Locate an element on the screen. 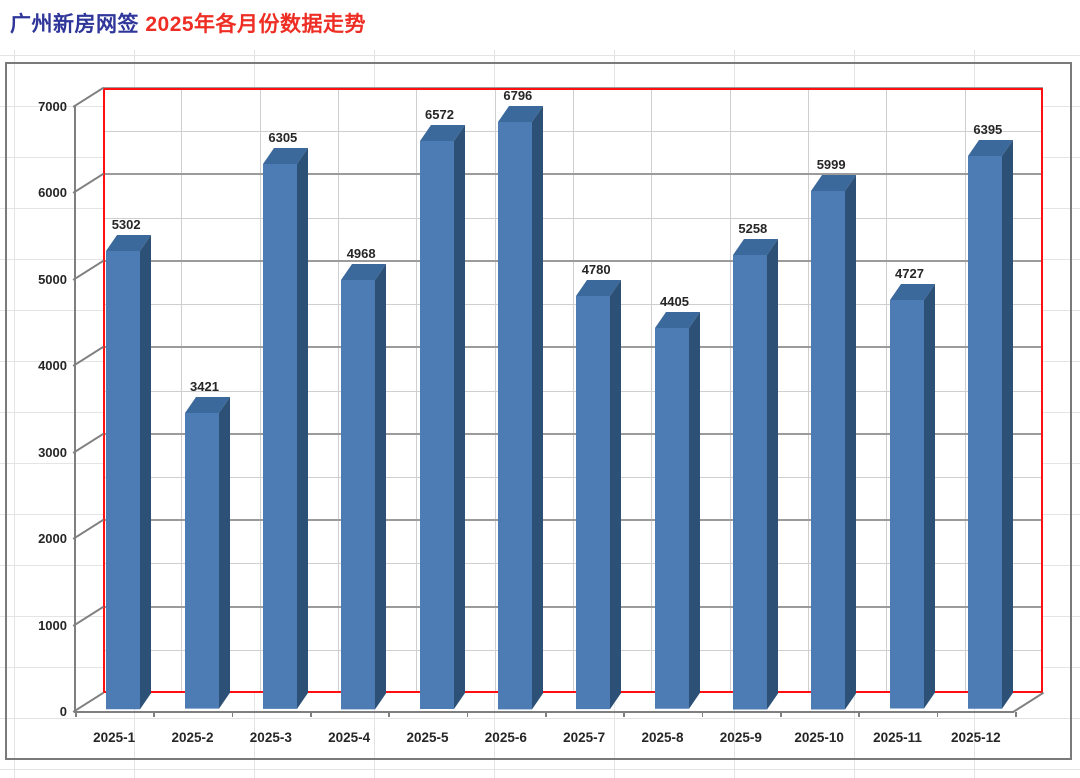 The image size is (1080, 778). bar-value-label: 6395 is located at coordinates (988, 130).